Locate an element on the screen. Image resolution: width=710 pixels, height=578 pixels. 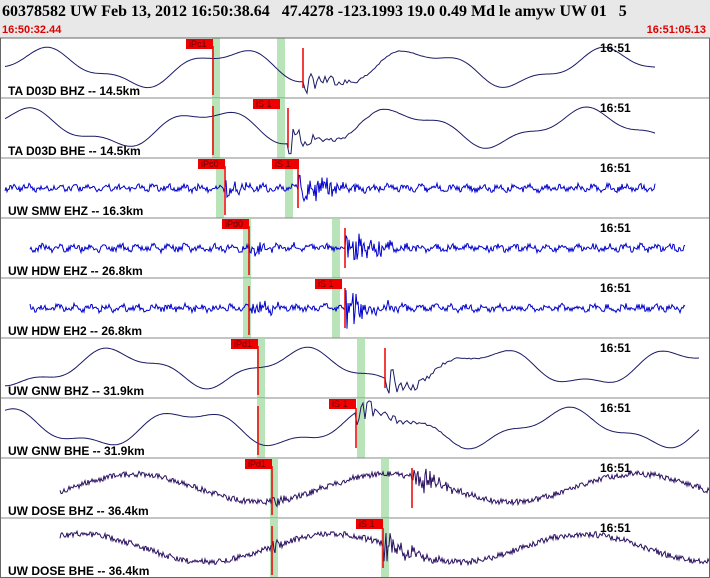
header-bar is located at coordinates (355, 19).